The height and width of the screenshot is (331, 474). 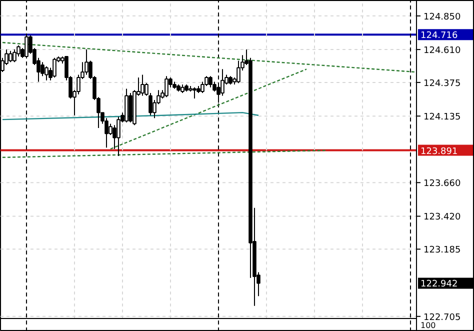 I want to click on text: 100, so click(x=428, y=325).